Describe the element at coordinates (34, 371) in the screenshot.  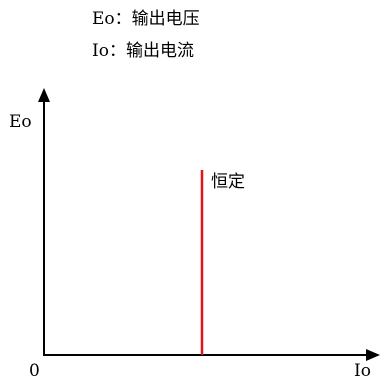
I see `origin-label: 0` at that location.